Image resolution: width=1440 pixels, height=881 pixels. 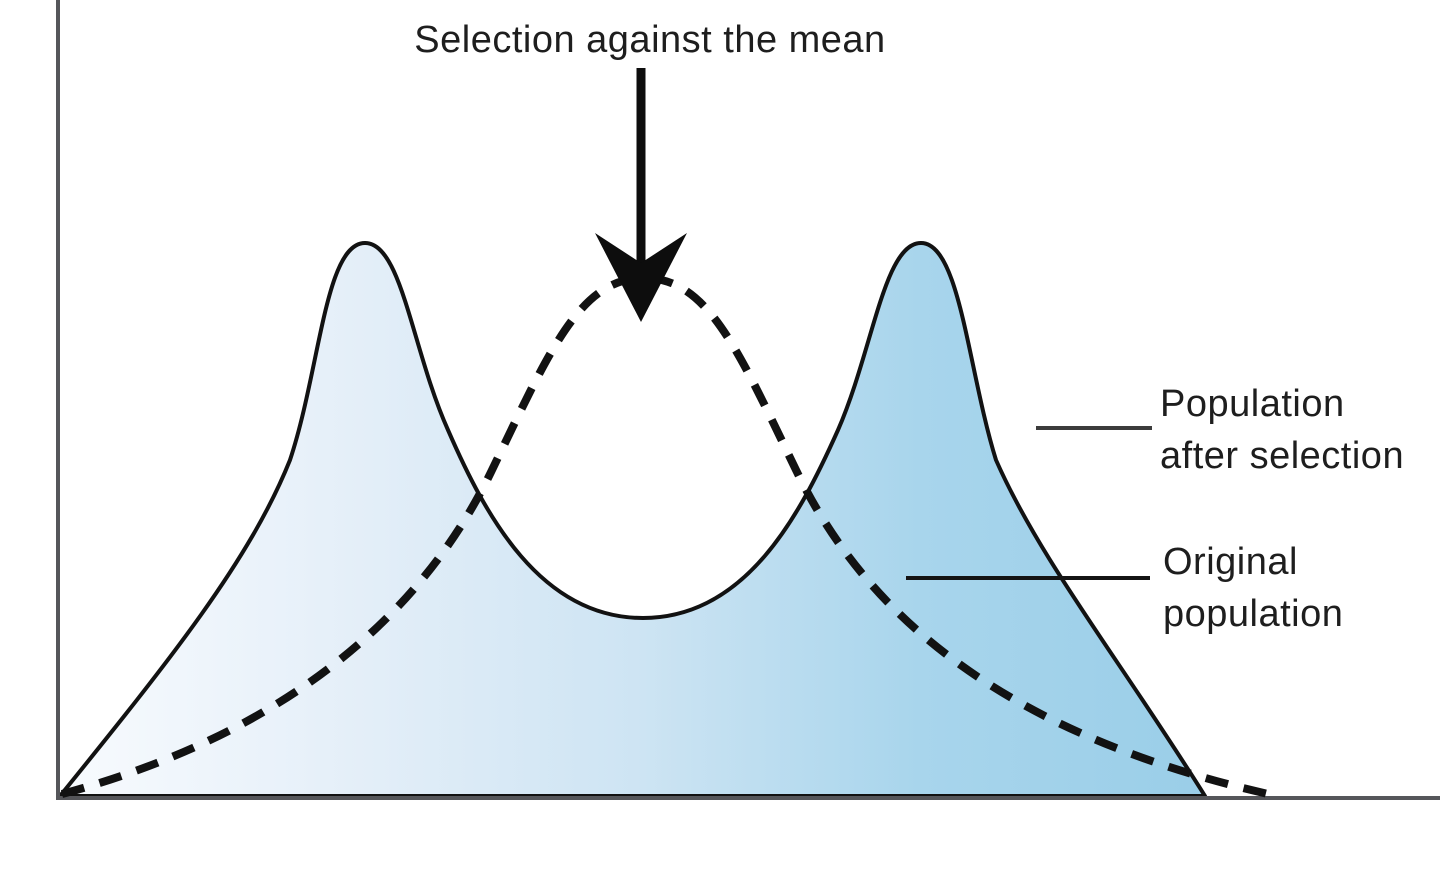 What do you see at coordinates (1252, 404) in the screenshot?
I see `callout-after-selection-line1: Population` at bounding box center [1252, 404].